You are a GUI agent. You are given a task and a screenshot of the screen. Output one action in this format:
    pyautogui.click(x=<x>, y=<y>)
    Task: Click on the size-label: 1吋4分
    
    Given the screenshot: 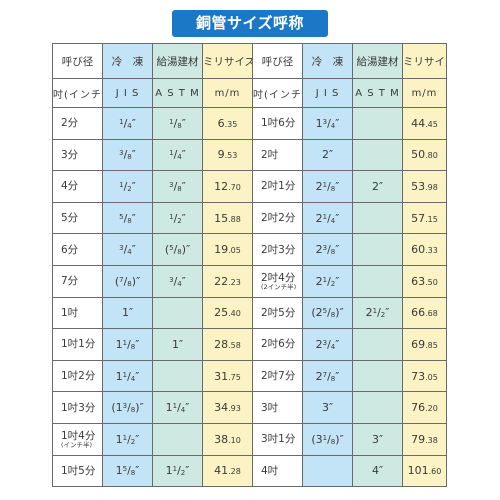 What is the action you would take?
    pyautogui.click(x=78, y=435)
    